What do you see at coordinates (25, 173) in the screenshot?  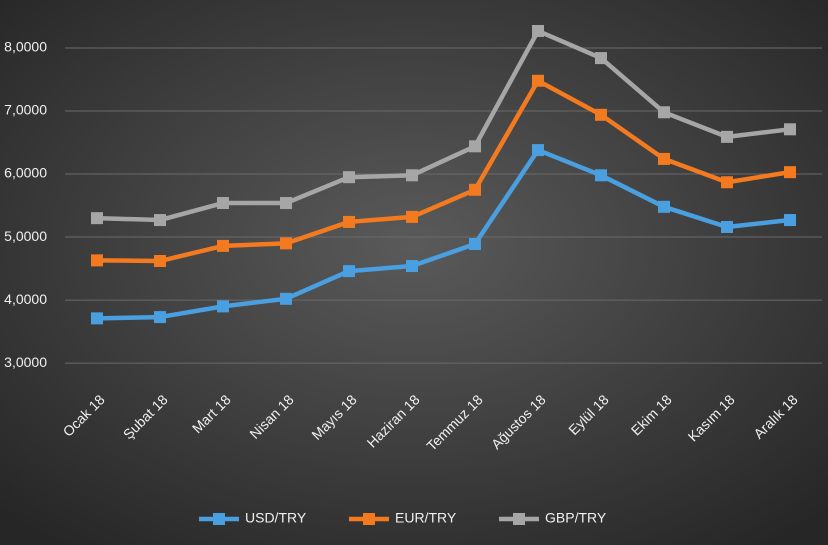 I see `y-tick-label: 6,0000` at bounding box center [25, 173].